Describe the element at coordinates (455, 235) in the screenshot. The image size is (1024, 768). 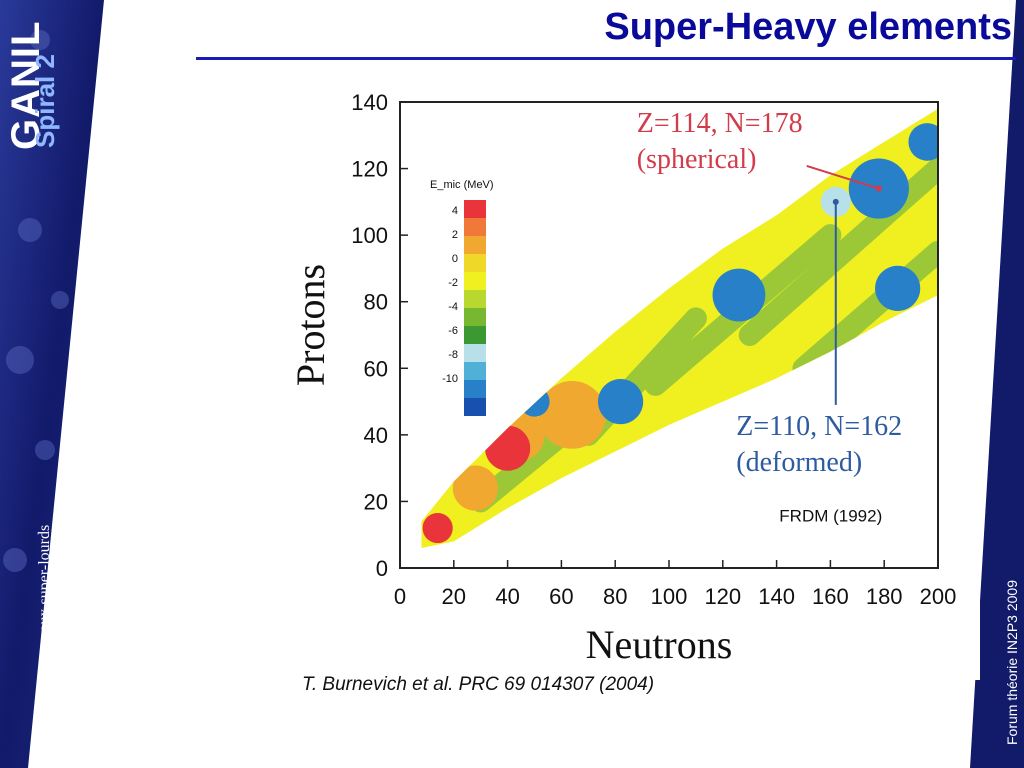
I see `colorbar-tick: 2` at that location.